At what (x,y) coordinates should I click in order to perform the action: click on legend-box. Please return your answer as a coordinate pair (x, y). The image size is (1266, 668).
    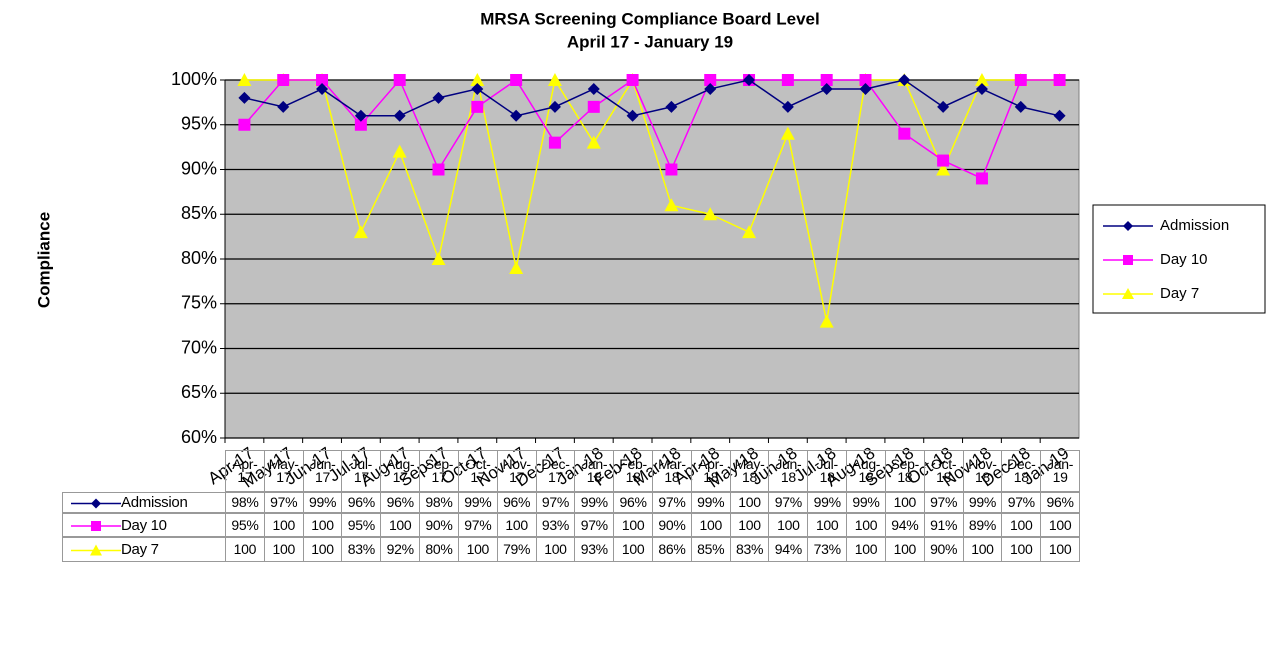
    Looking at the image, I should click on (1179, 259).